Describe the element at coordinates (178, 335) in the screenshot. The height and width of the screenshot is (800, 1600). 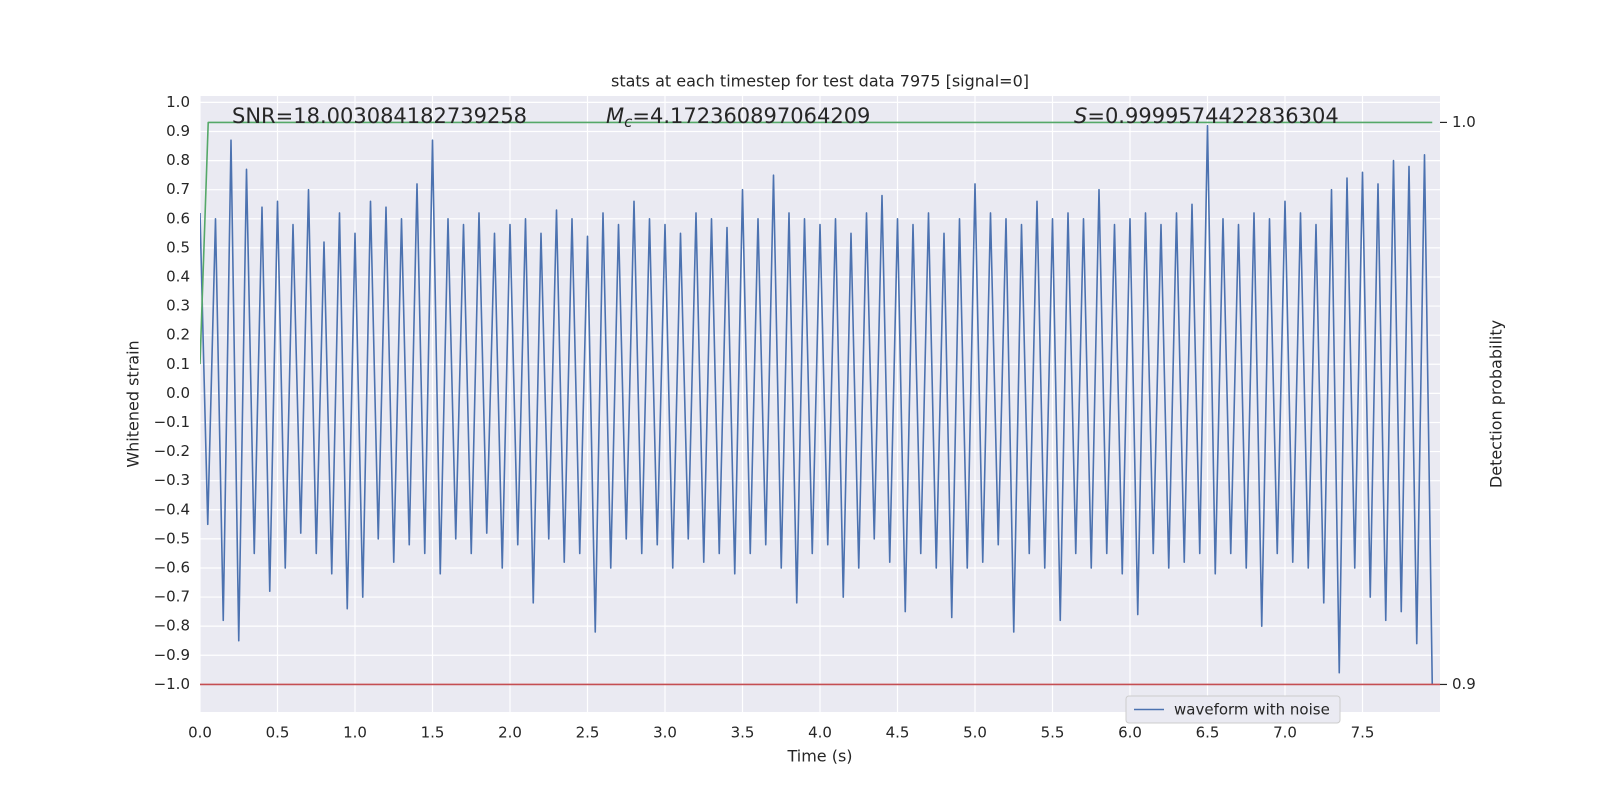
I see `y-tick-label: 0.2` at that location.